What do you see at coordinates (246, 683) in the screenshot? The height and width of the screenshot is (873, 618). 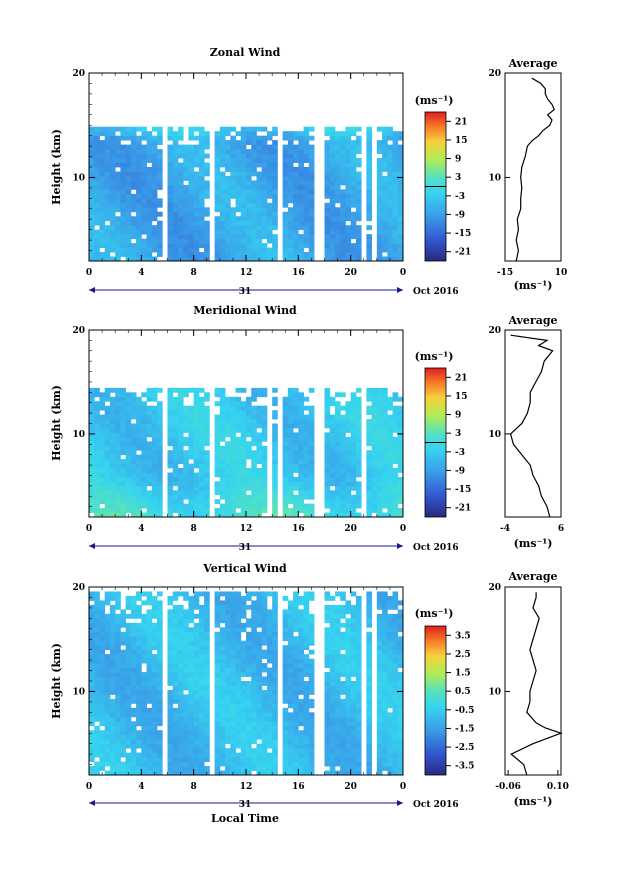 I see `vertical-heatmap` at bounding box center [246, 683].